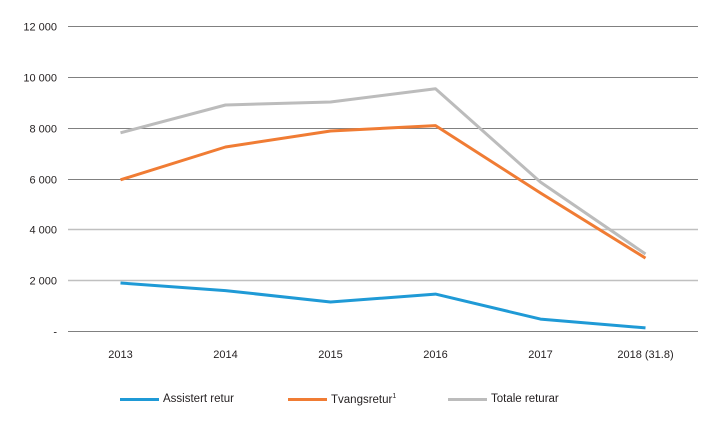  Describe the element at coordinates (40, 79) in the screenshot. I see `y-tick-label: 10 000` at that location.